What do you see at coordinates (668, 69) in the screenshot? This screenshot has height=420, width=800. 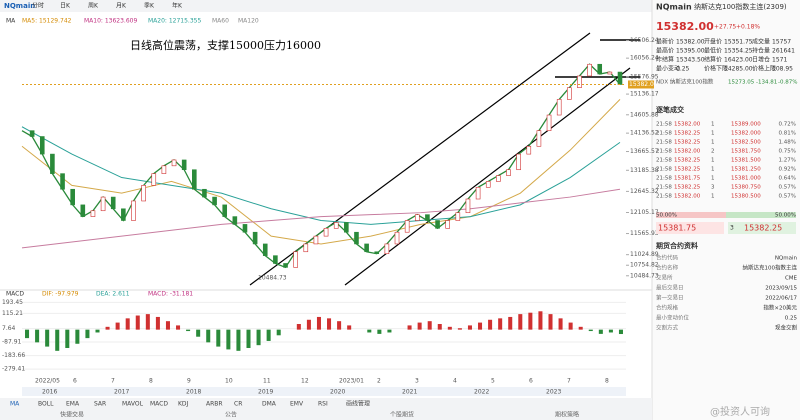 I see `stat: 最小变动` at bounding box center [668, 69].